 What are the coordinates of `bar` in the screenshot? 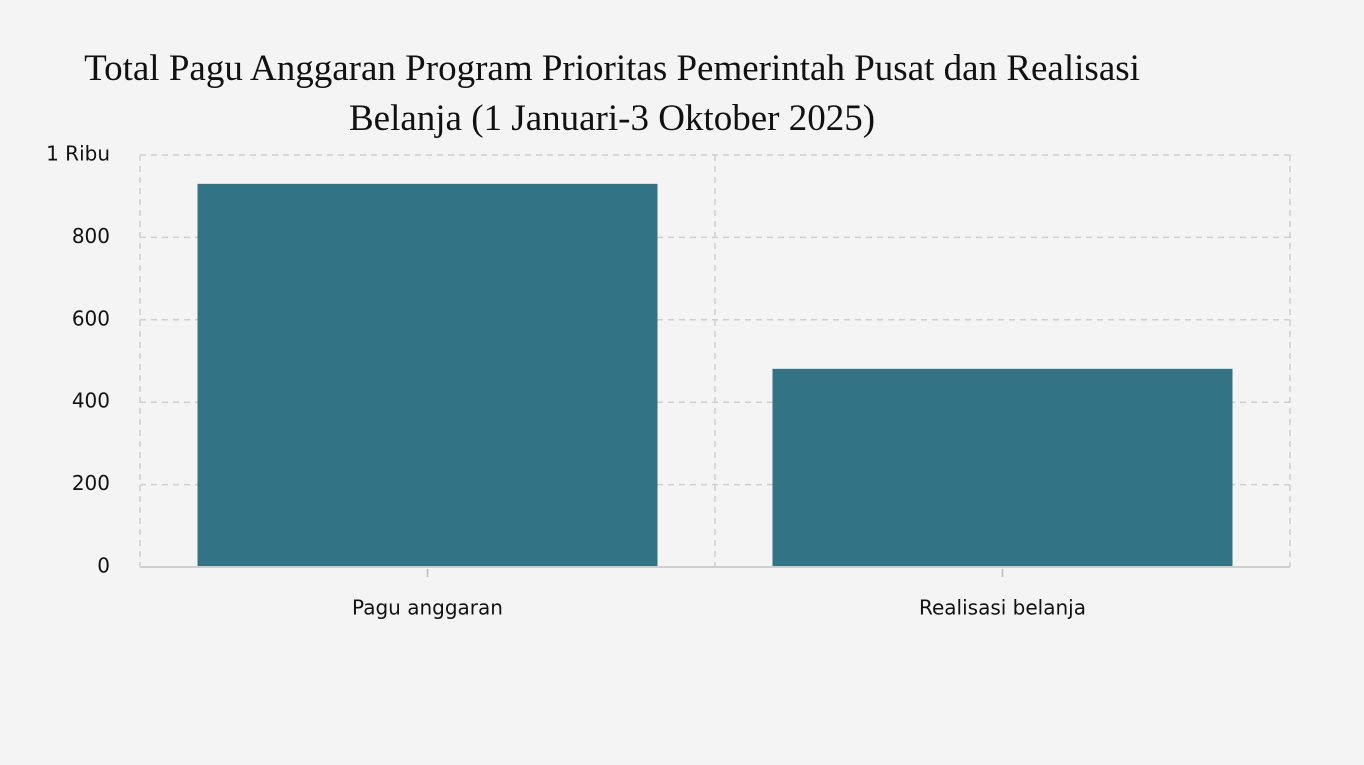 It's located at (1002, 467).